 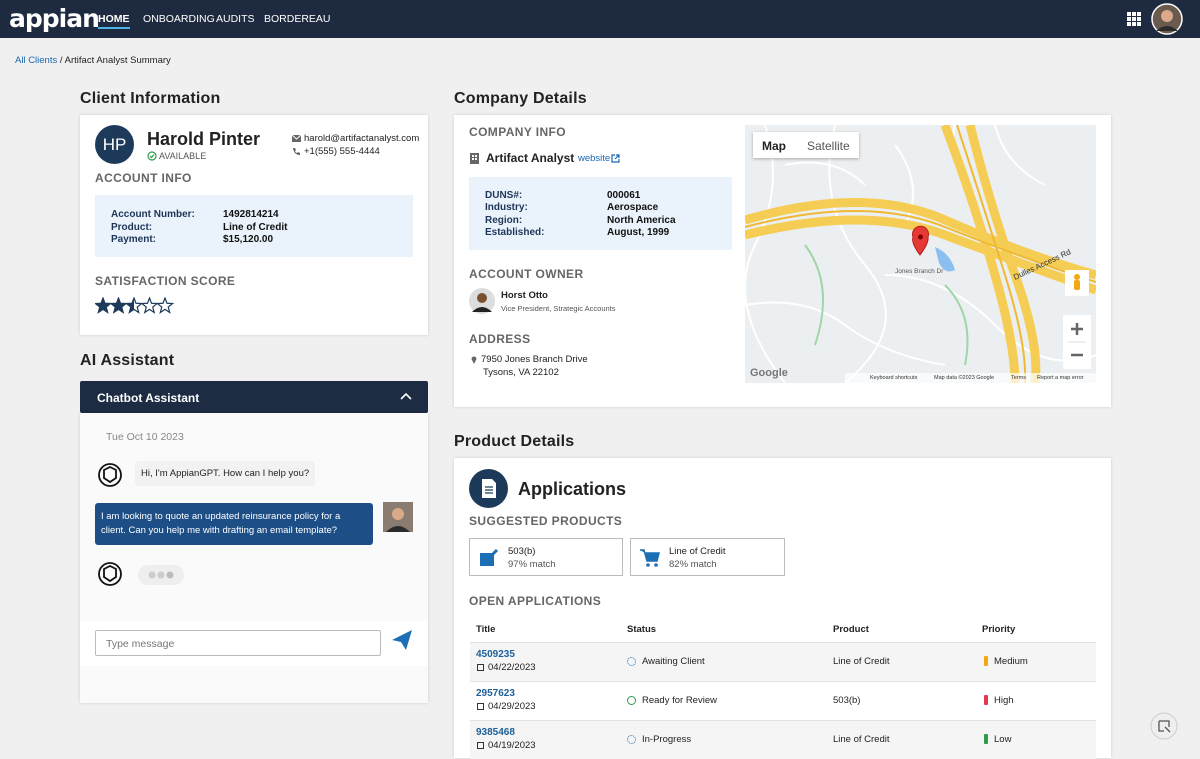 What do you see at coordinates (615, 158) in the screenshot?
I see `external-link-icon` at bounding box center [615, 158].